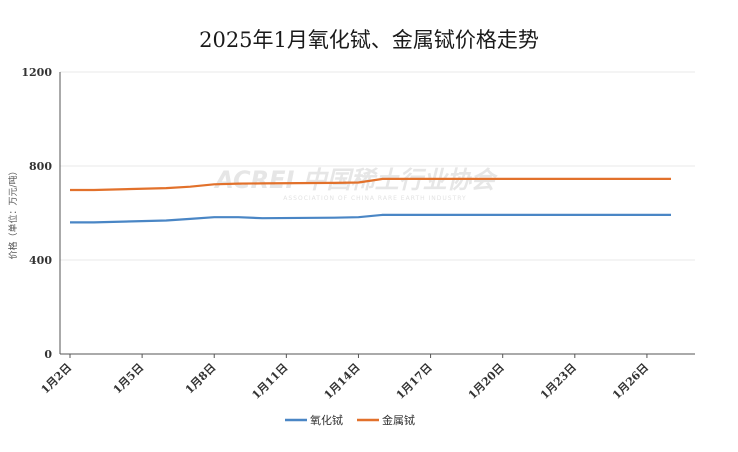 This screenshot has width=738, height=452. Describe the element at coordinates (40, 166) in the screenshot. I see `y-tick-label: 800` at that location.